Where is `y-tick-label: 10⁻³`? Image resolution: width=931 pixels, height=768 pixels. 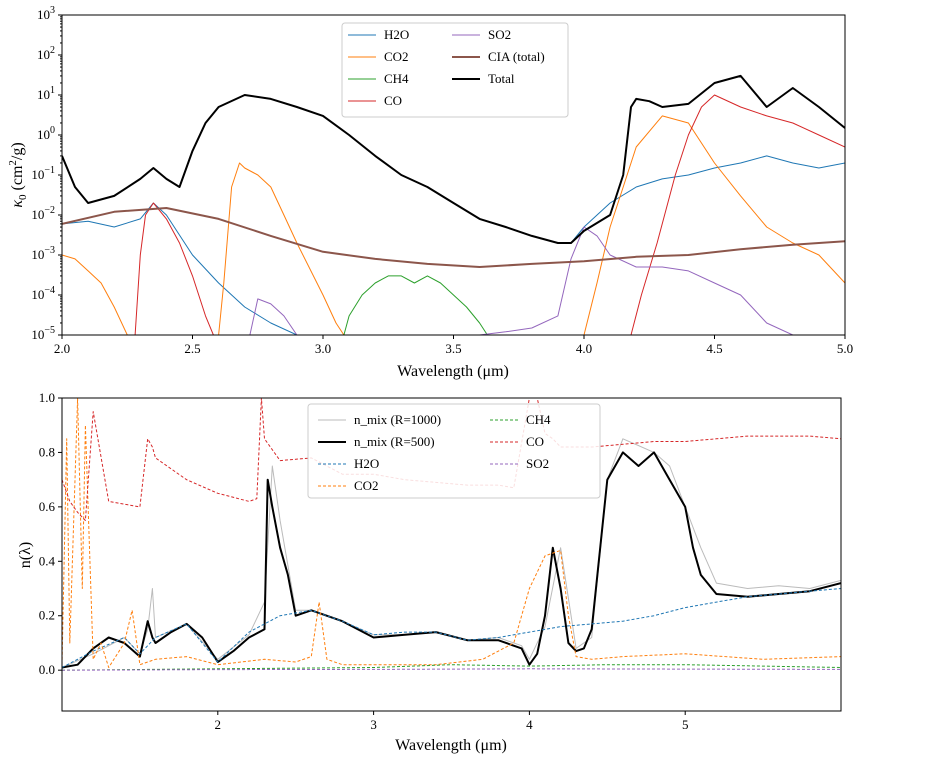 y-tick-label: 10⁻³ is located at coordinates (43, 253).